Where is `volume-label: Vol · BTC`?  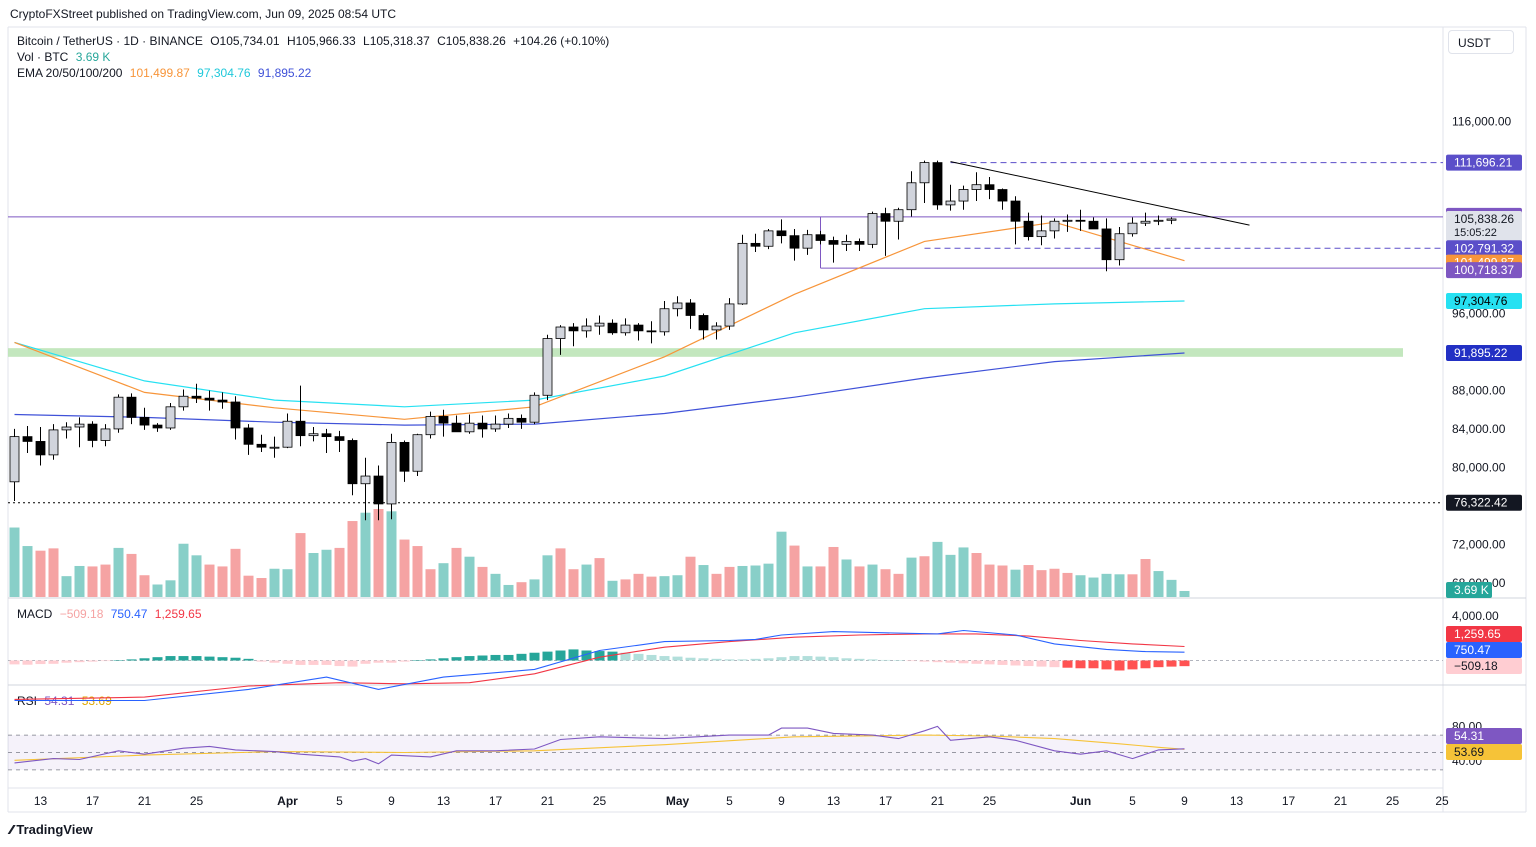 volume-label: Vol · BTC is located at coordinates (43, 57).